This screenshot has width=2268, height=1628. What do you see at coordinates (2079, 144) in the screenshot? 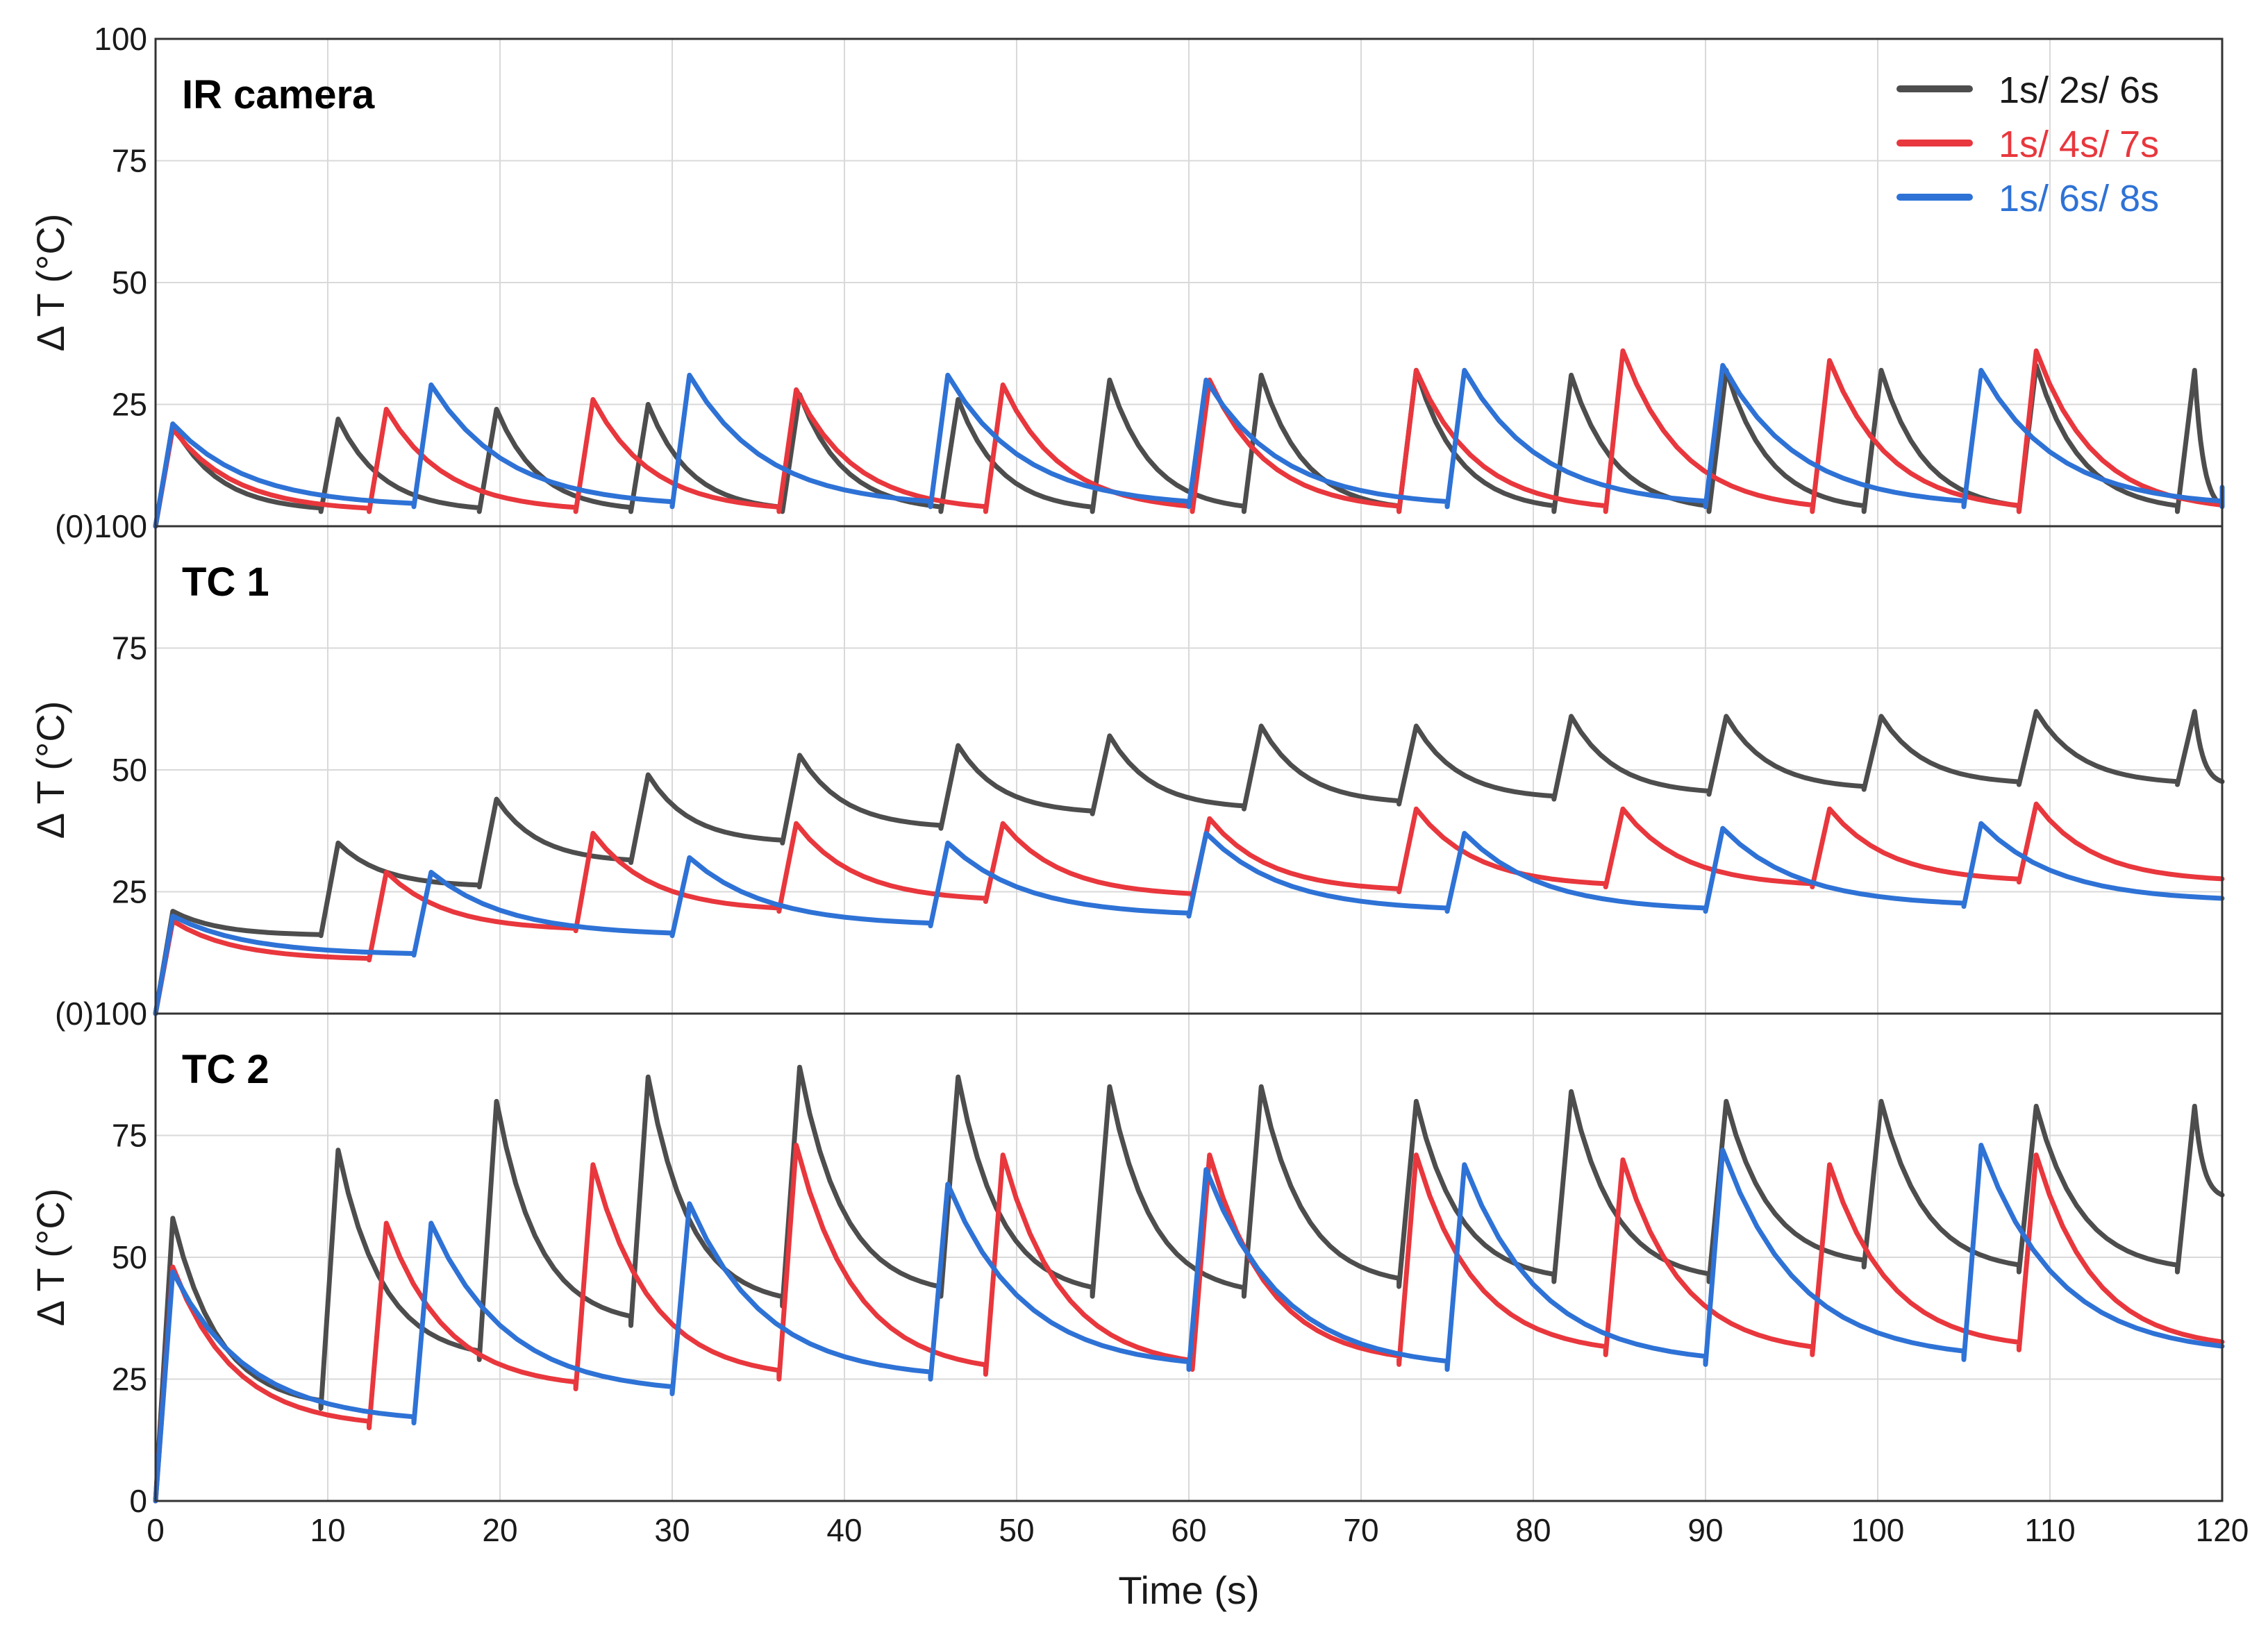
I see `legend-label: 1s/ 4s/ 7s` at bounding box center [2079, 144].